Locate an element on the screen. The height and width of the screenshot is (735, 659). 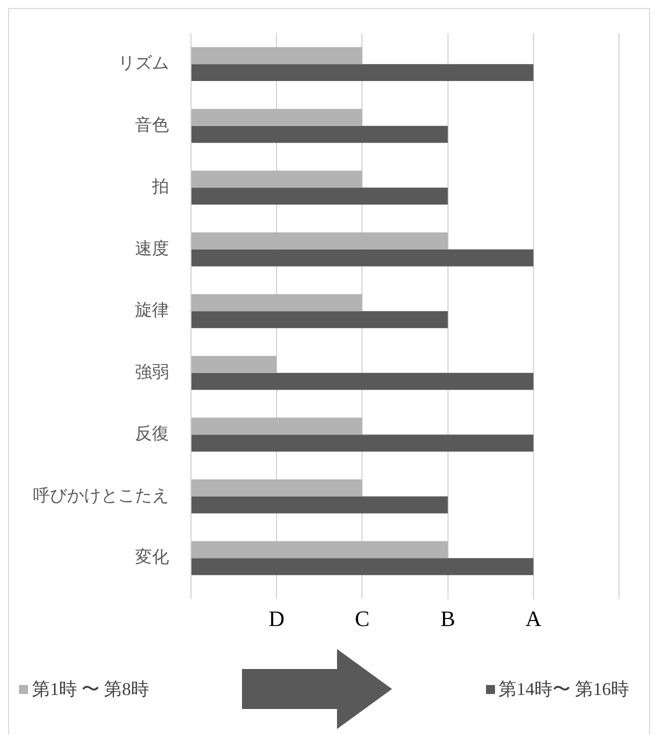
y-tick-label: 音色 is located at coordinates (152, 124).